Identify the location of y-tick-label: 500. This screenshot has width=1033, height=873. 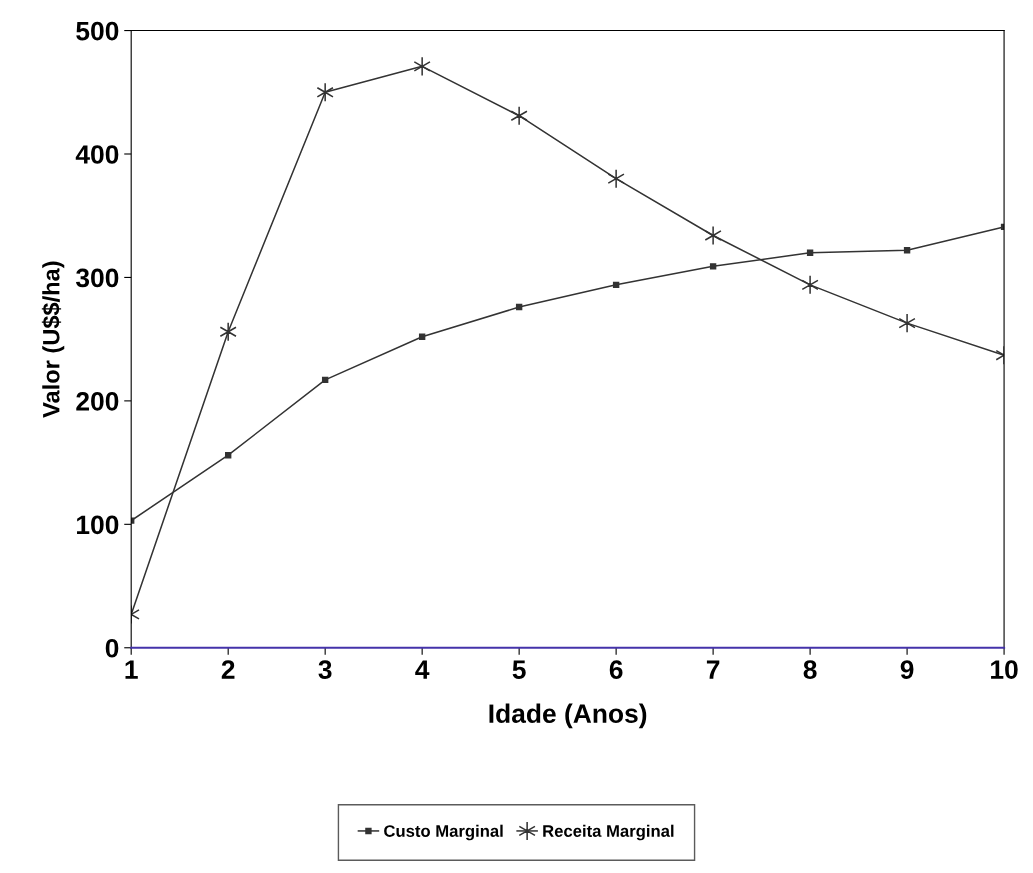
(97, 31).